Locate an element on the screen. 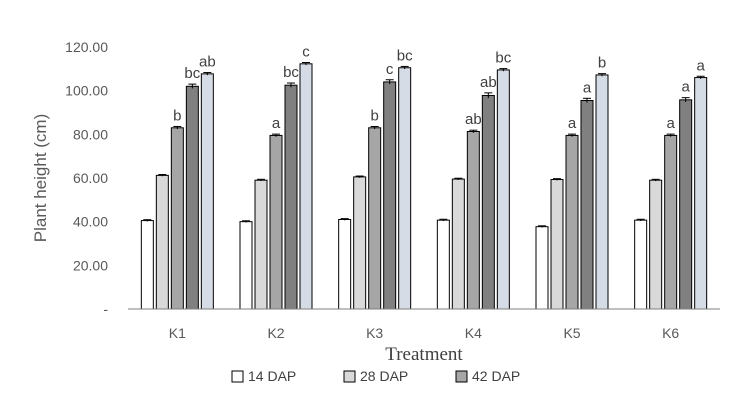 The width and height of the screenshot is (750, 418). bar-k5-s2 is located at coordinates (572, 222).